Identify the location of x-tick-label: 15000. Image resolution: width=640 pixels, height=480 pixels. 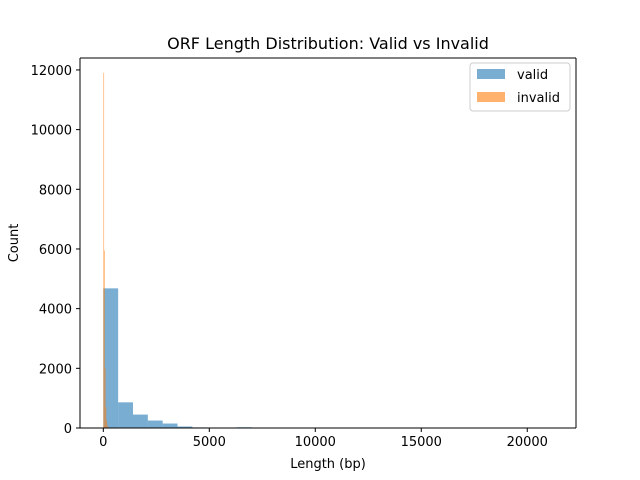
(421, 442).